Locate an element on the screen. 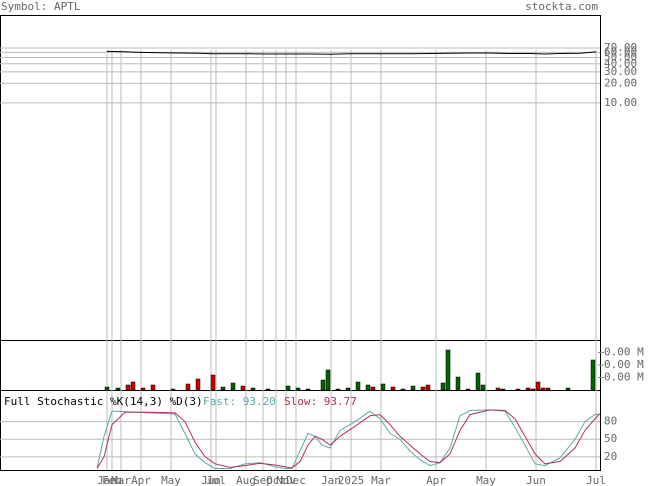 The height and width of the screenshot is (486, 655). volume-panel is located at coordinates (300, 365).